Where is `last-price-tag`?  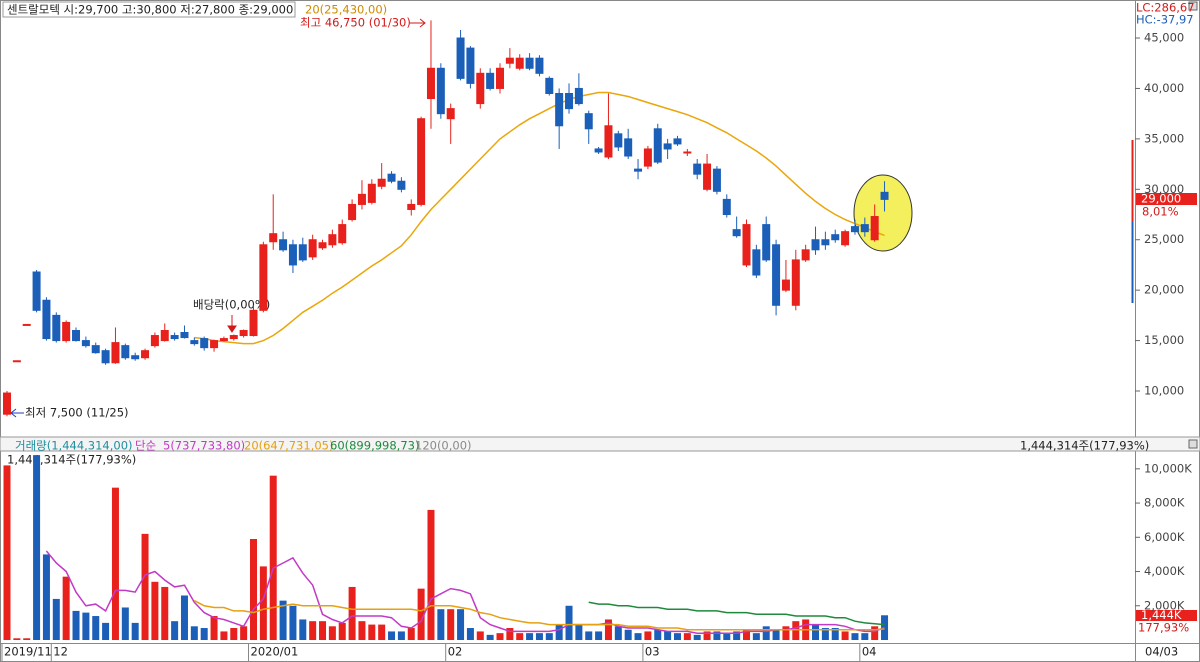 last-price-tag is located at coordinates (1166, 199).